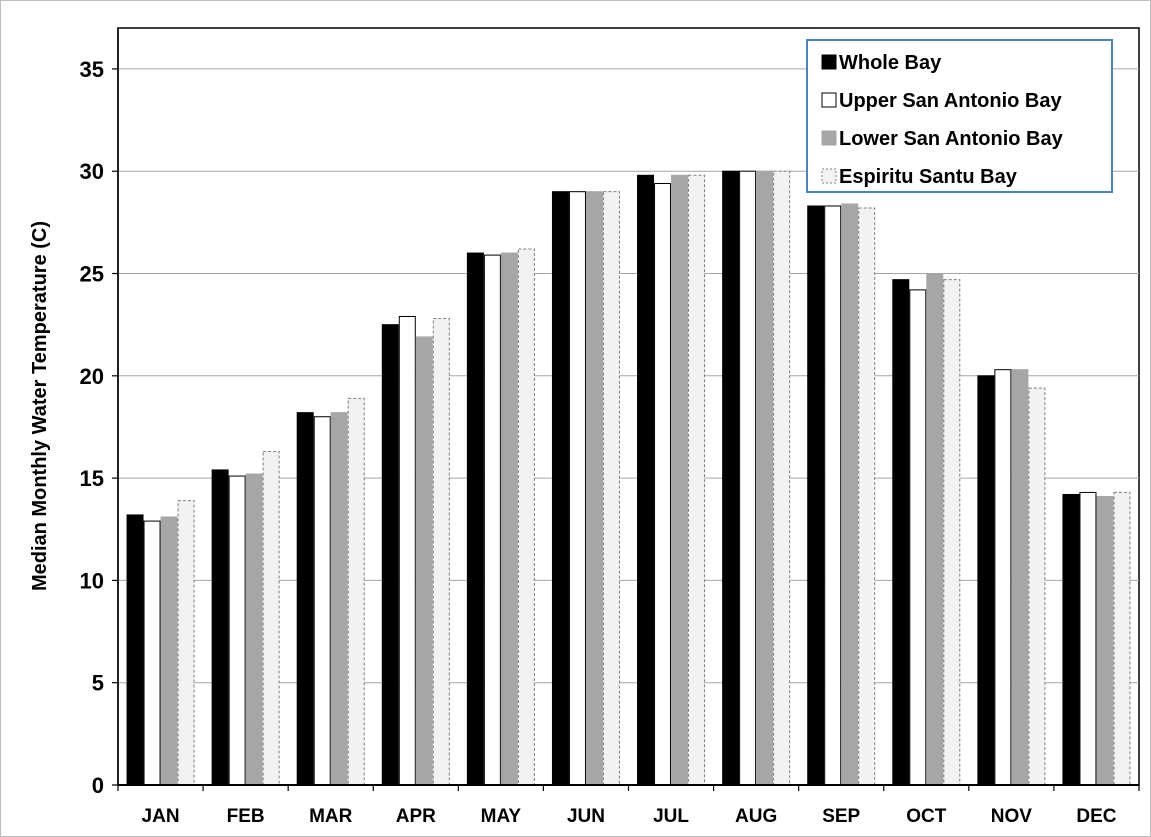 Image resolution: width=1151 pixels, height=837 pixels. I want to click on y-tick-label: 25, so click(92, 274).